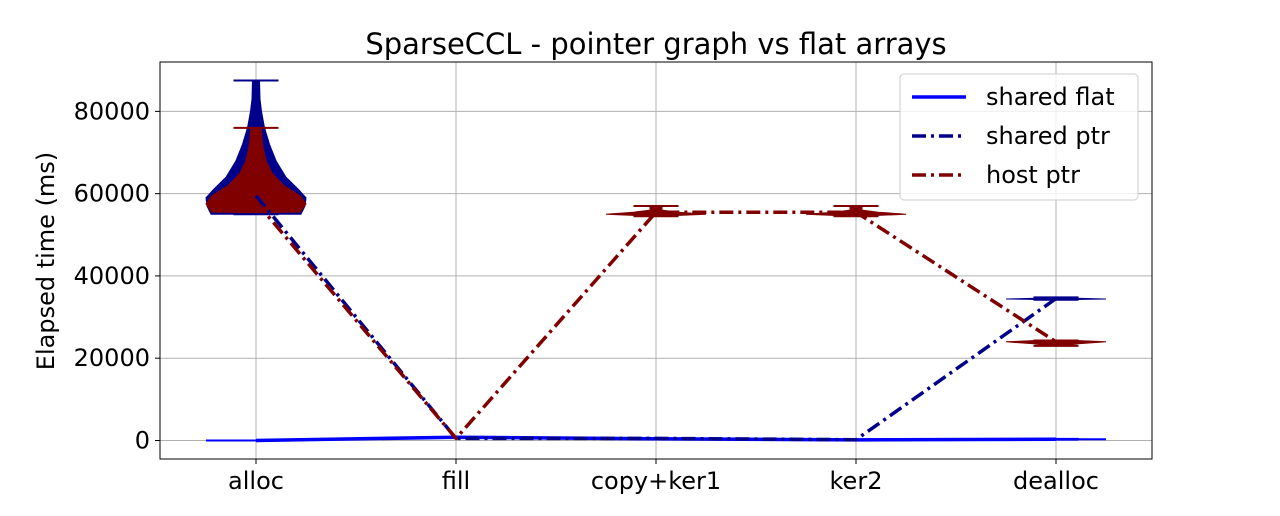 The height and width of the screenshot is (516, 1280). What do you see at coordinates (112, 111) in the screenshot?
I see `y-tick-label: 80000` at bounding box center [112, 111].